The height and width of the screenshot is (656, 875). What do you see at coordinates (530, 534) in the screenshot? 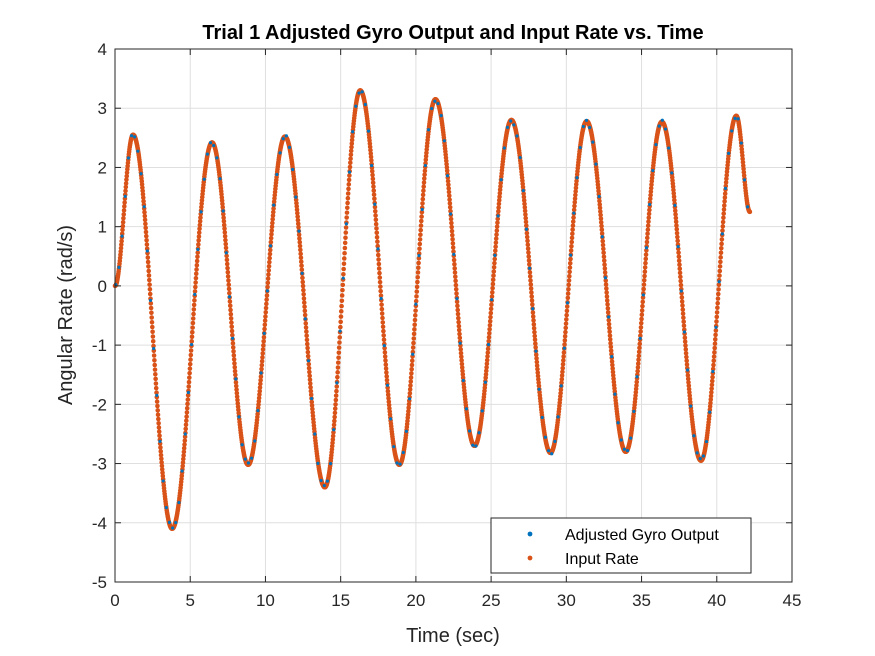
I see `legend-marker-adjusted-gyro-output` at bounding box center [530, 534].